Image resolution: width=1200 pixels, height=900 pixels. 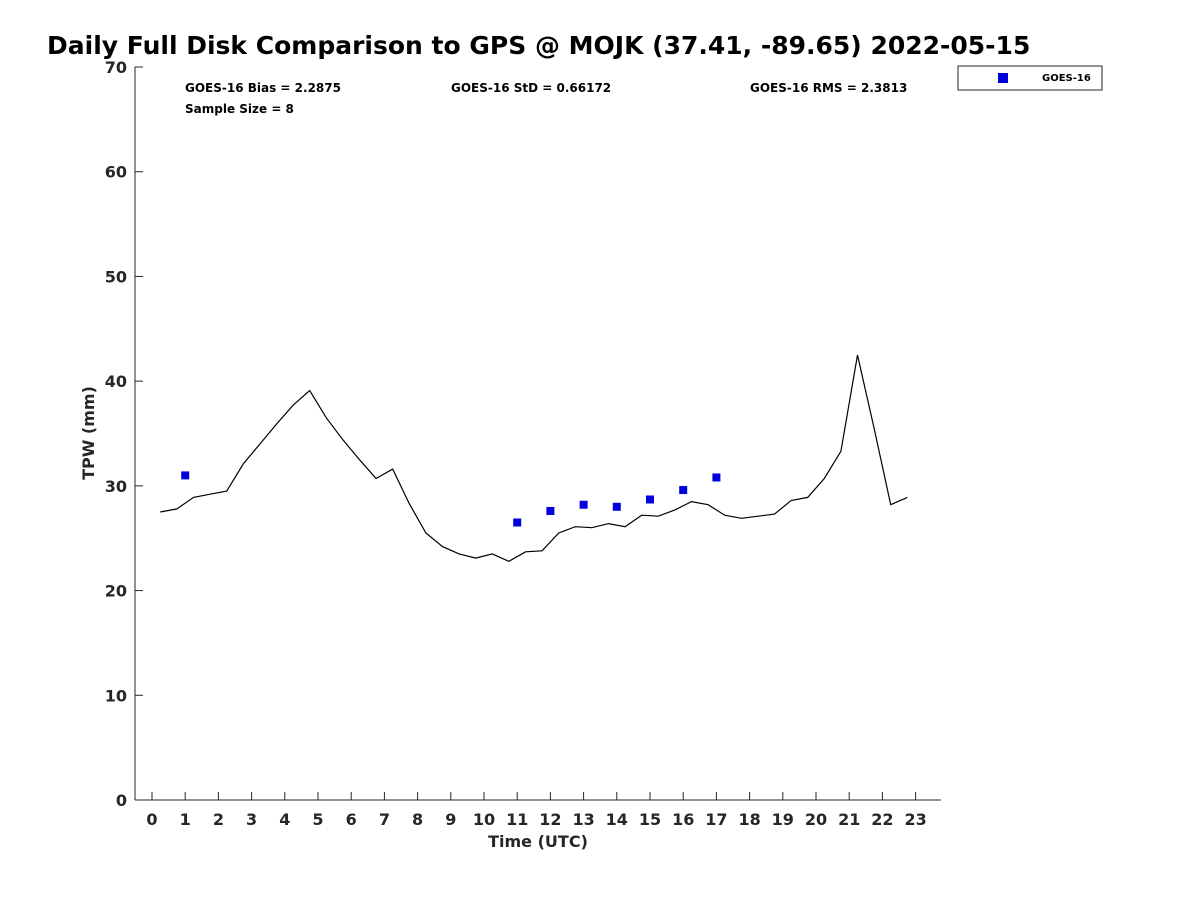 I want to click on x-tick-label: 20, so click(x=816, y=819).